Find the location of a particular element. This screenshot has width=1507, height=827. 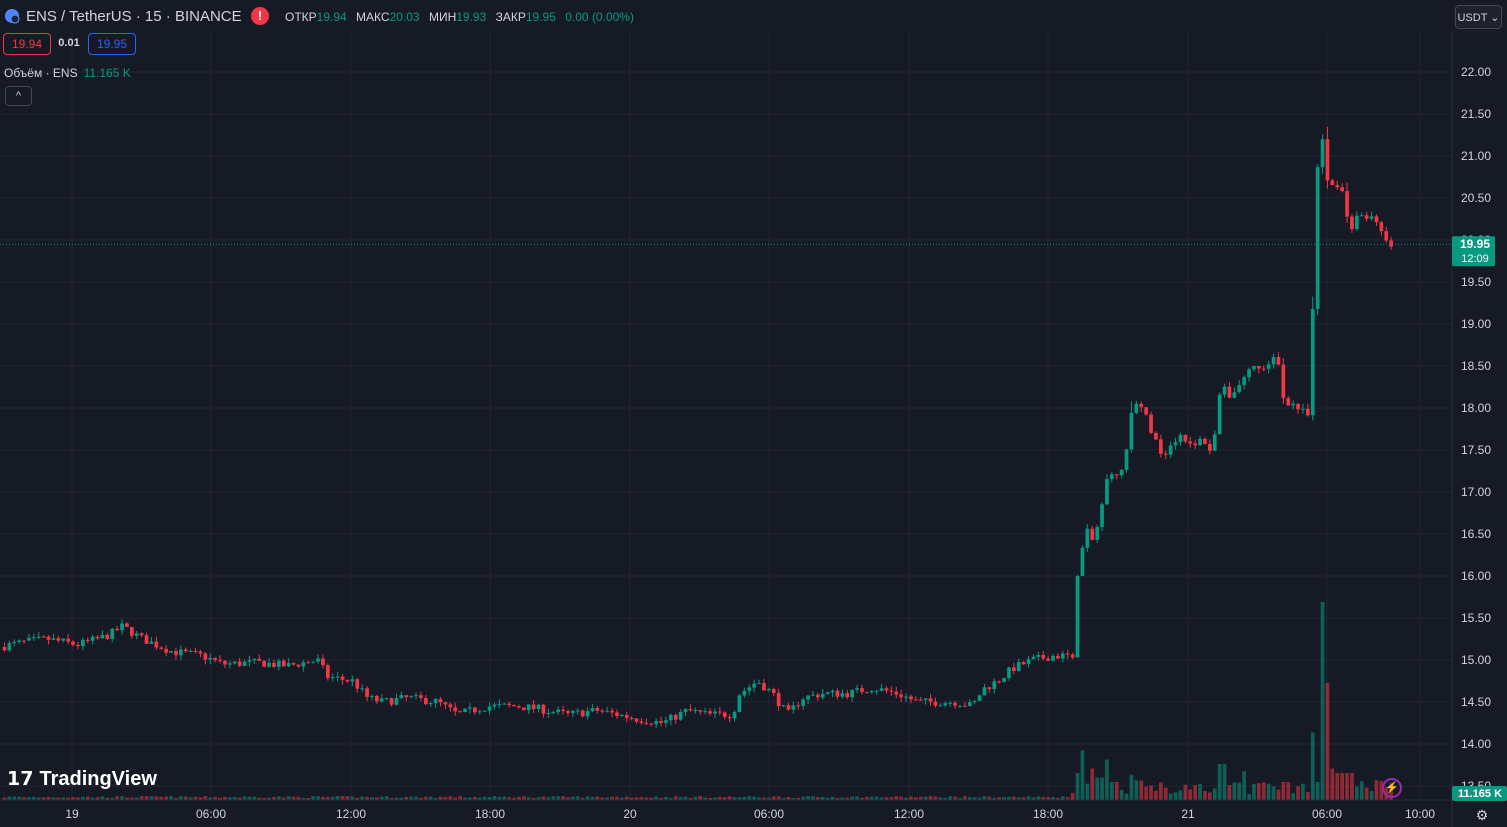

y-tick-label: 14.00 is located at coordinates (1476, 744).